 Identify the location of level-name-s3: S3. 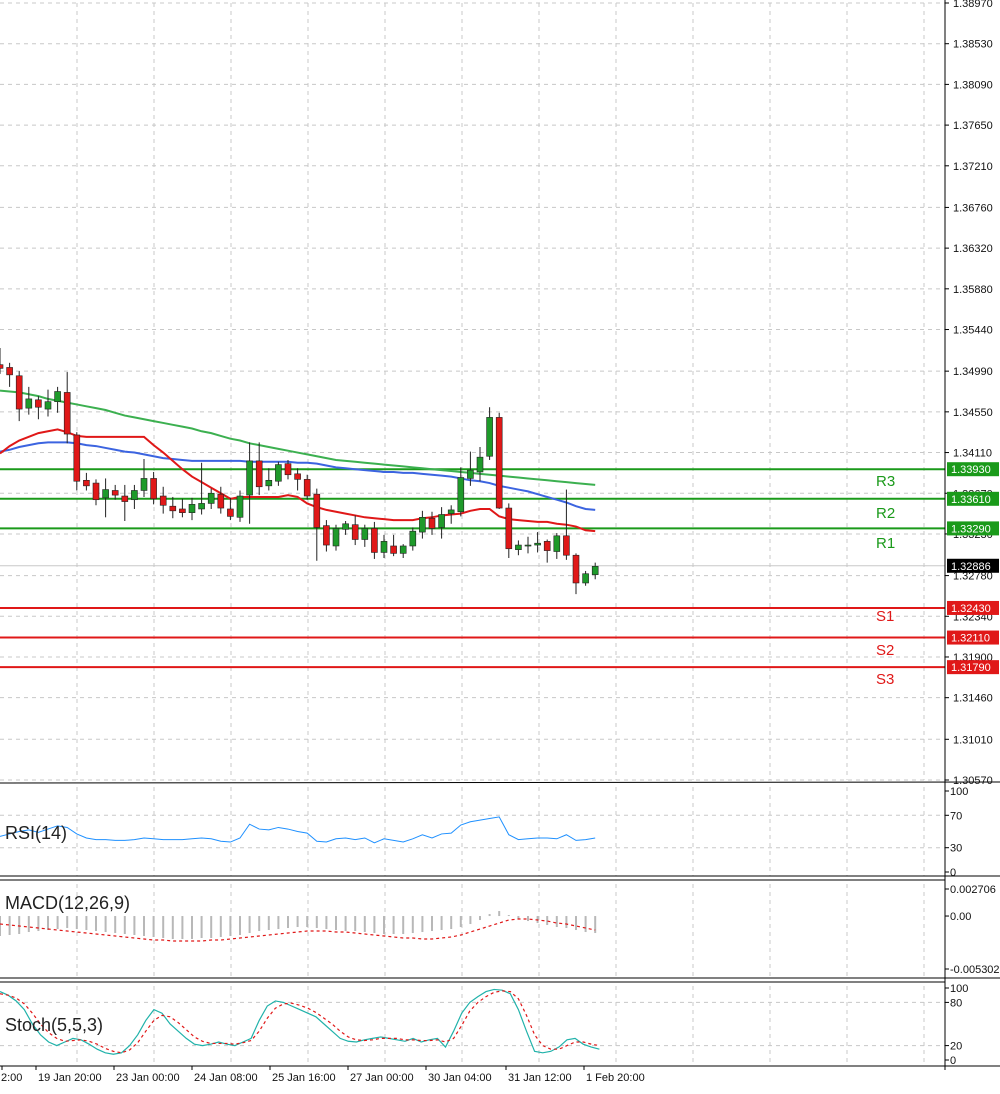
(885, 679).